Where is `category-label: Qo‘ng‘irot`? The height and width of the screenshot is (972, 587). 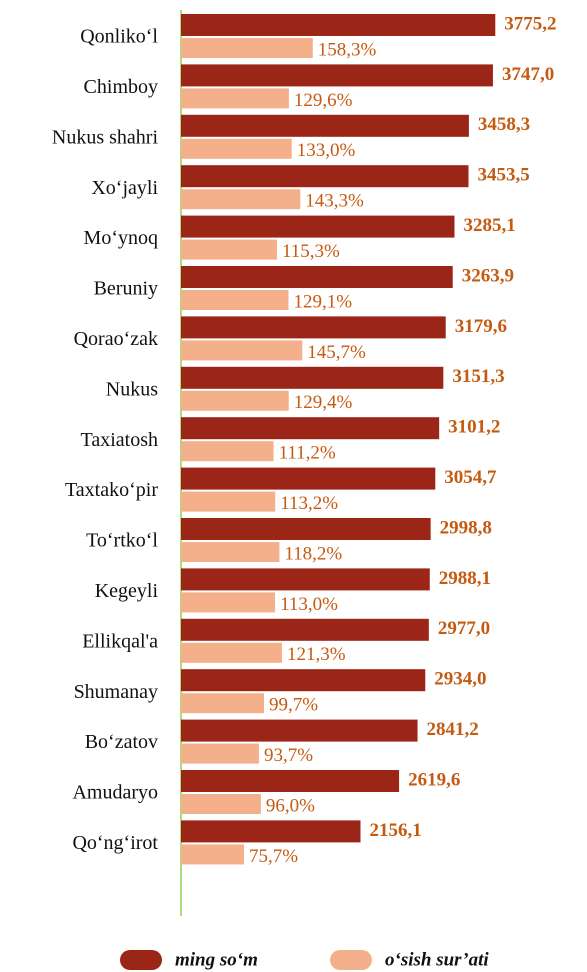
category-label: Qo‘ng‘irot is located at coordinates (115, 843).